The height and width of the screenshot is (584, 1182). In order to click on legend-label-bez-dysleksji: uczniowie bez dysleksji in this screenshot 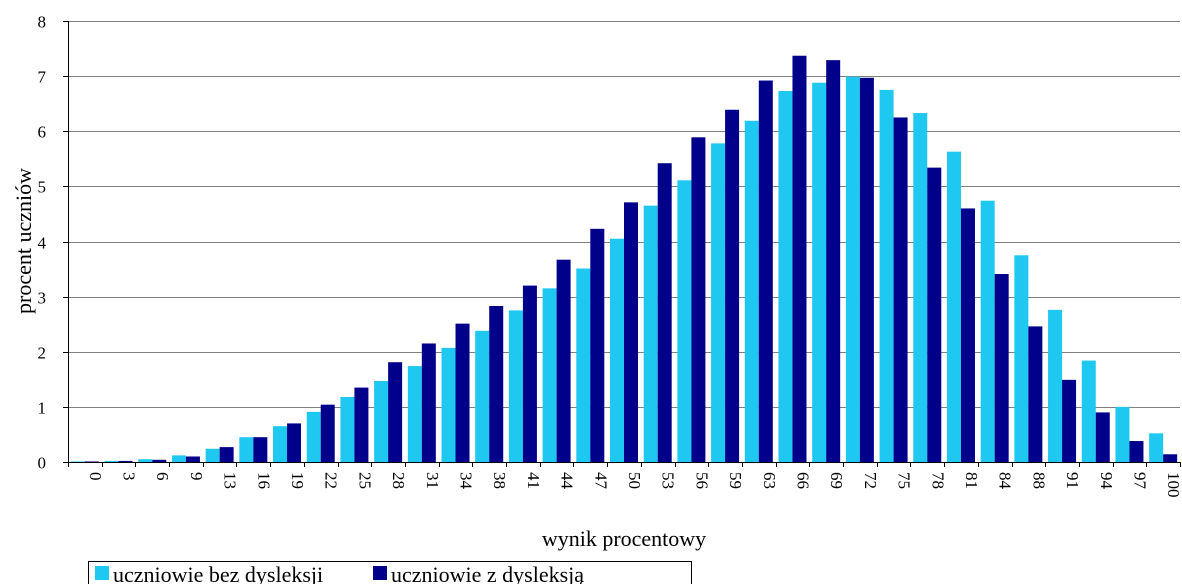, I will do `click(218, 573)`.